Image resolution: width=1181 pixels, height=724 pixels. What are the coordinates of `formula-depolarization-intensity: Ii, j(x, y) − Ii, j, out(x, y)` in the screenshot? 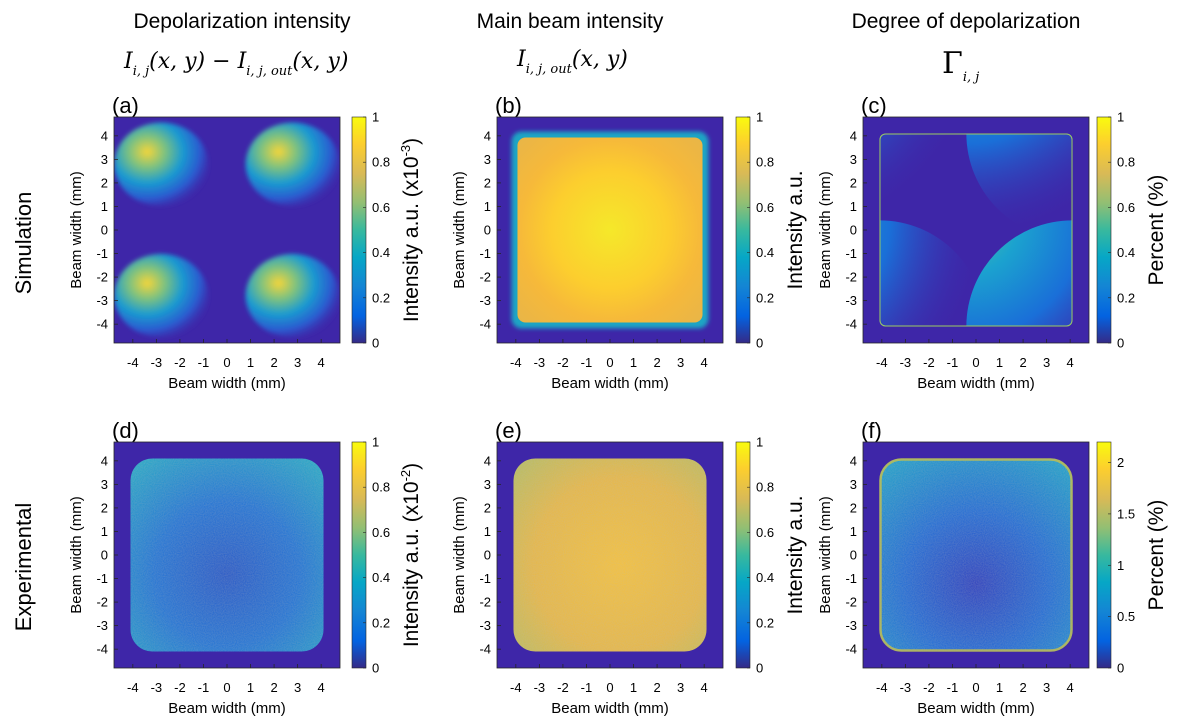 It's located at (235, 64).